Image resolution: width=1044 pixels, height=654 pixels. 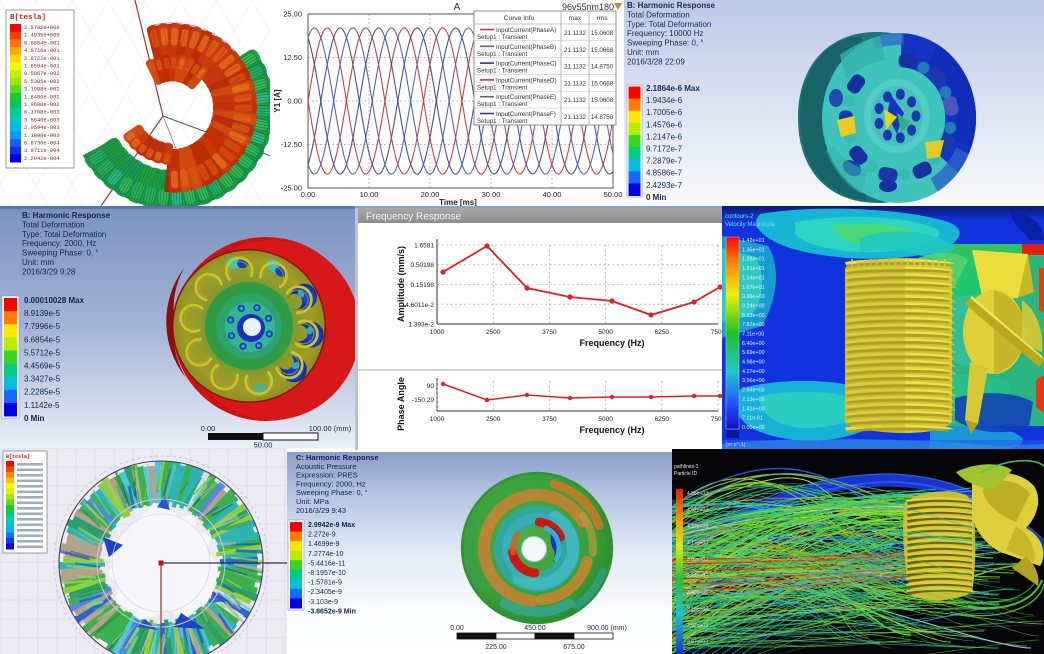 What do you see at coordinates (42, 82) in the screenshot?
I see `svg-text: 5.5385e-002` at bounding box center [42, 82].